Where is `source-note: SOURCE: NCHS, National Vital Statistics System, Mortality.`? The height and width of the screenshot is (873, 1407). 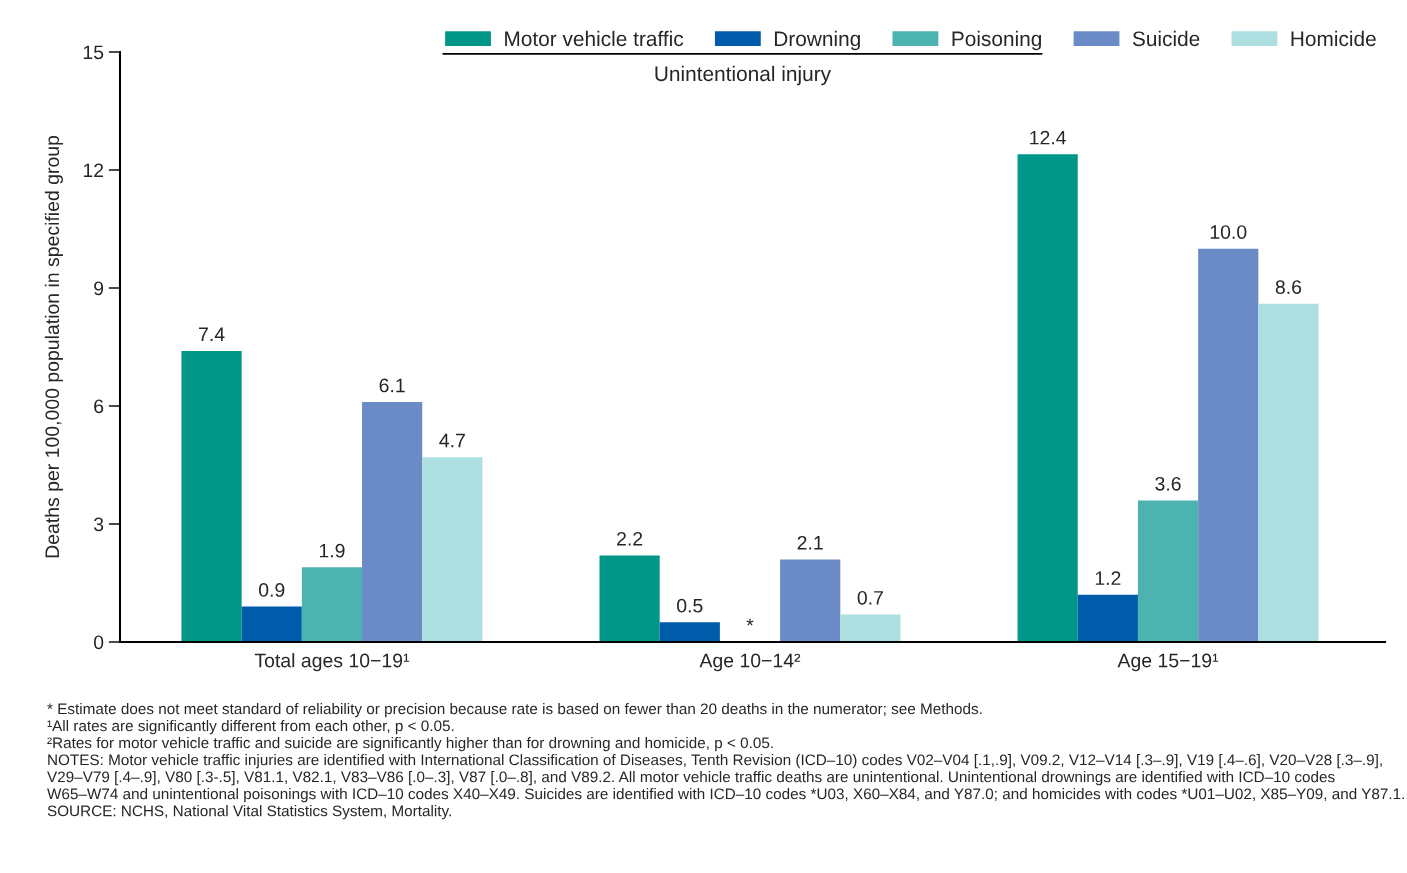 source-note: SOURCE: NCHS, National Vital Statistics System, Mortality. is located at coordinates (249, 812).